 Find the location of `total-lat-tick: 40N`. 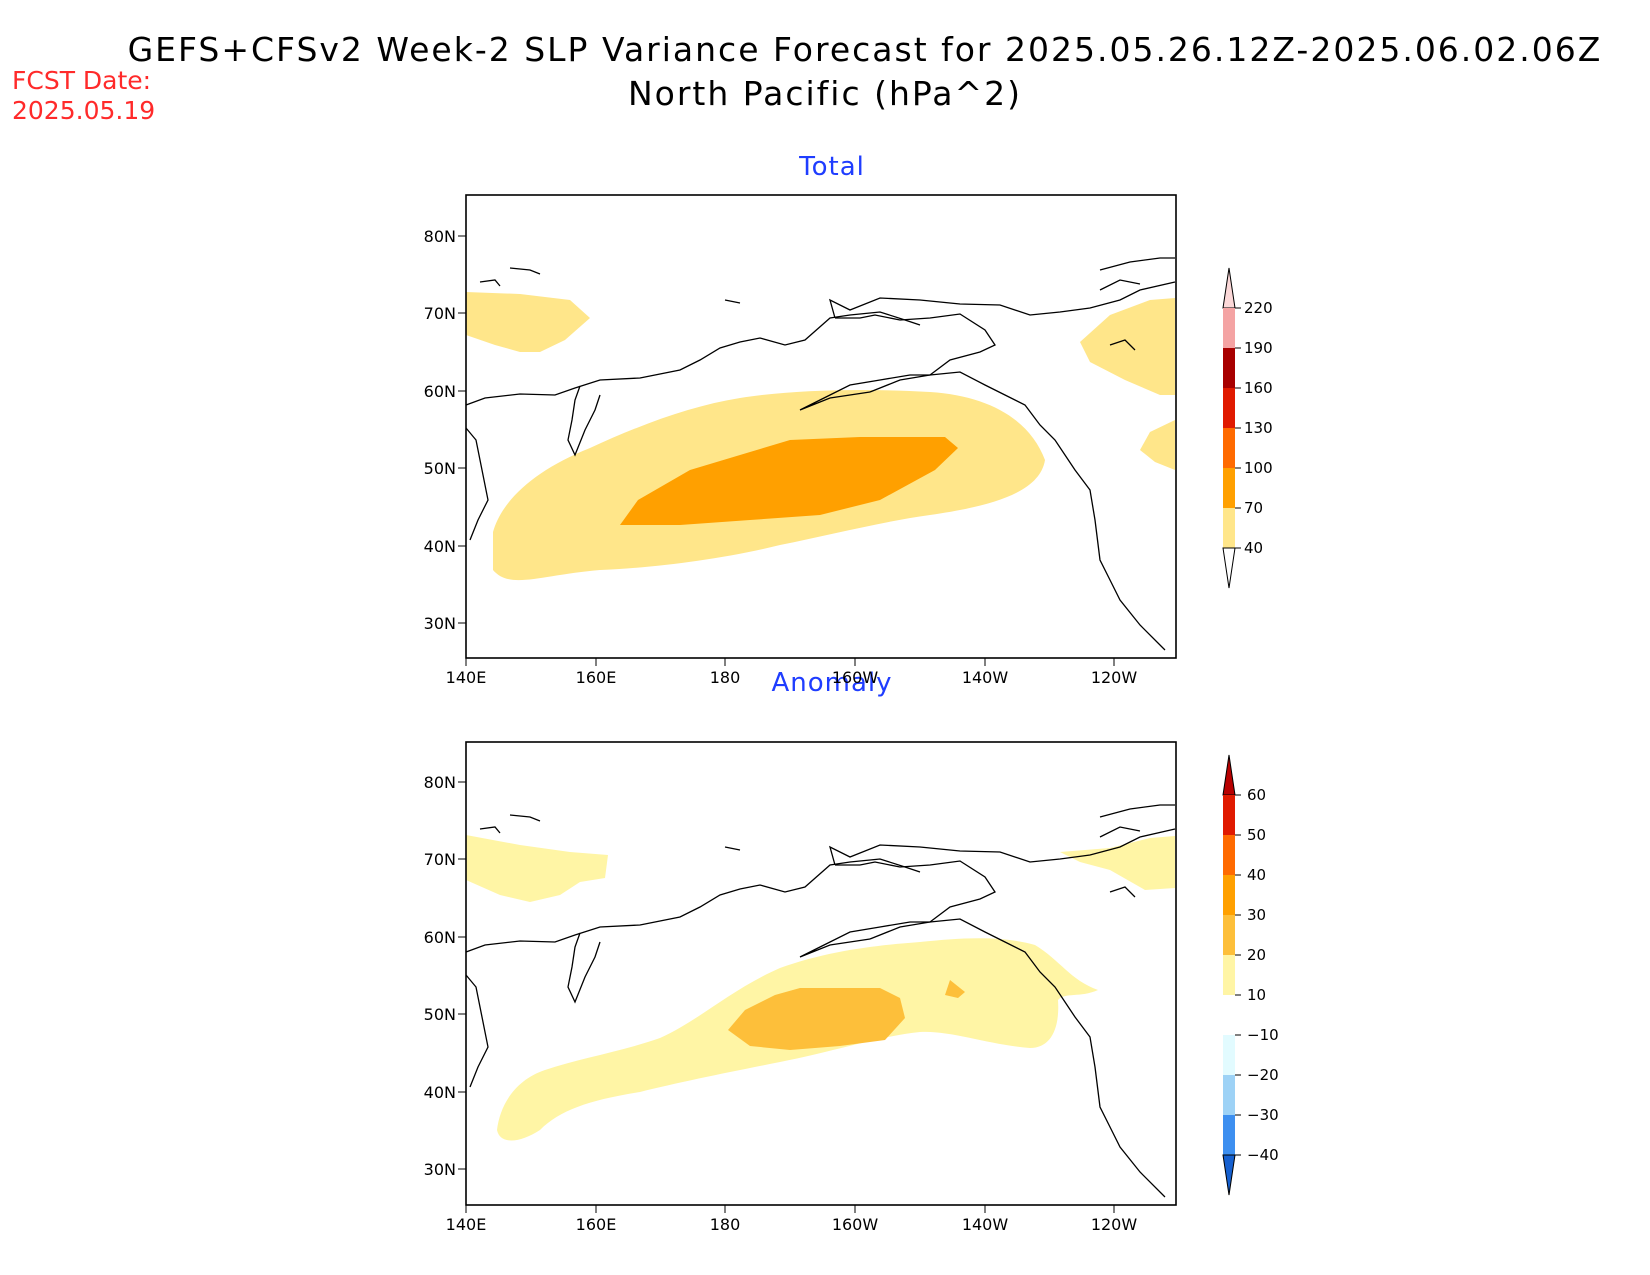

total-lat-tick: 40N is located at coordinates (440, 546).